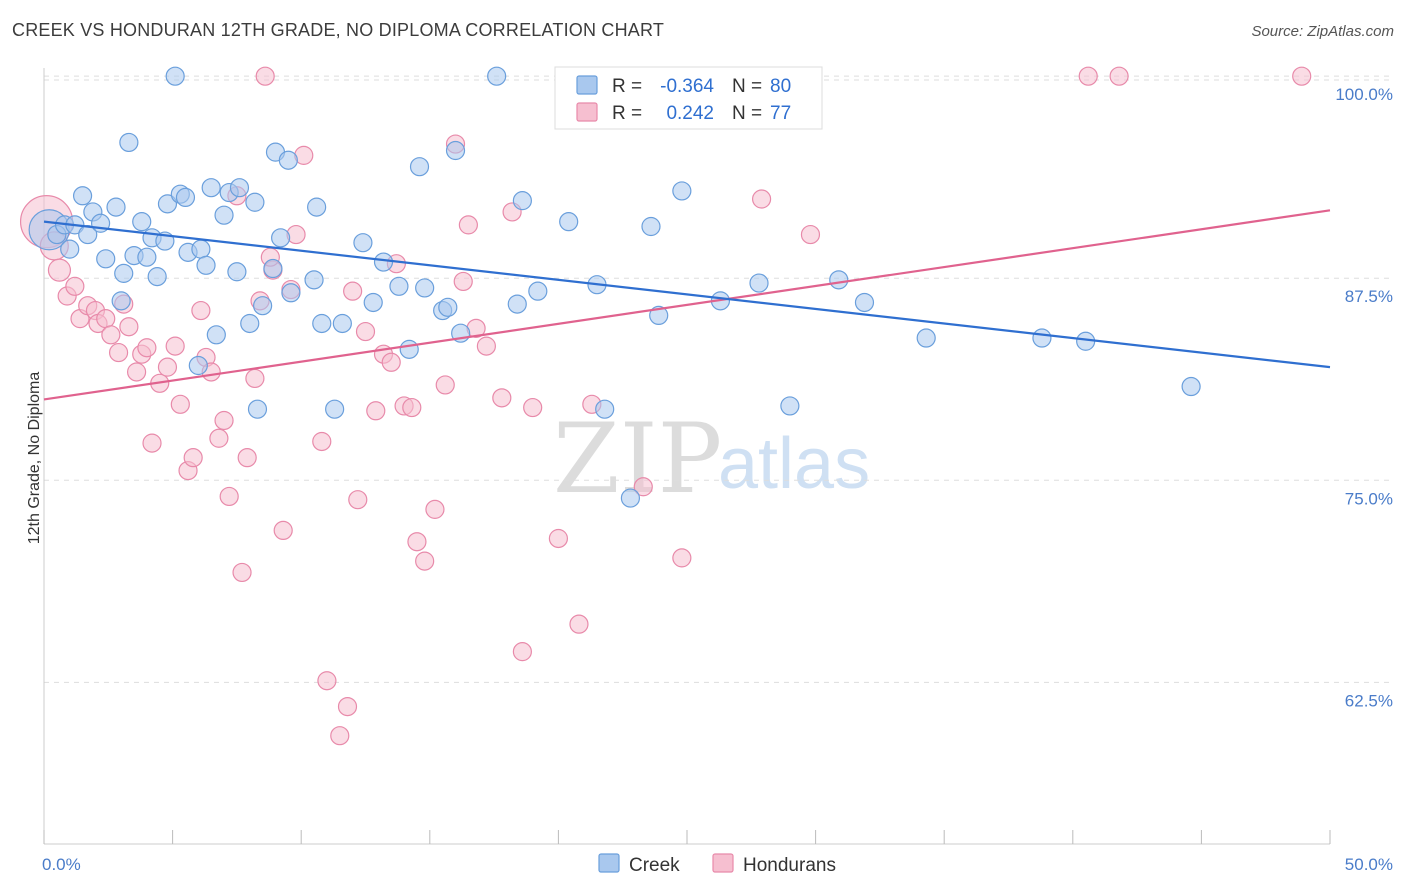 The height and width of the screenshot is (892, 1406). Describe the element at coordinates (711, 459) in the screenshot. I see `watermark: ZIP atlas` at that location.